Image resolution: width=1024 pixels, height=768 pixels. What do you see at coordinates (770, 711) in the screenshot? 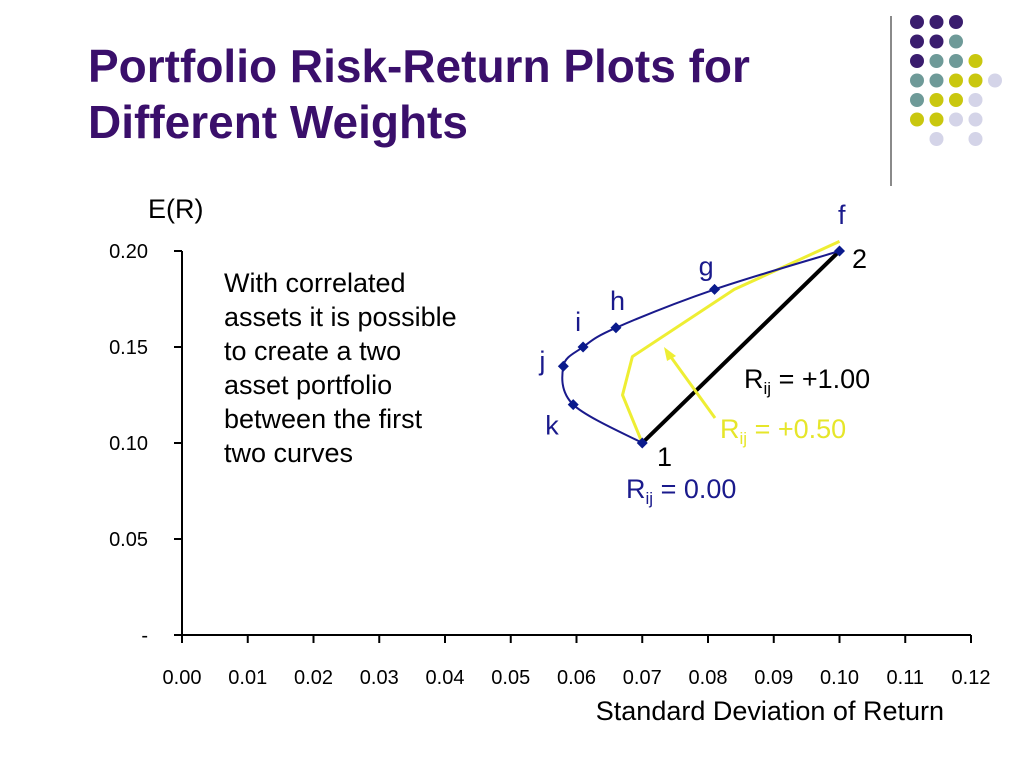
I see `x-axis-label: Standard Deviation of Return` at bounding box center [770, 711].